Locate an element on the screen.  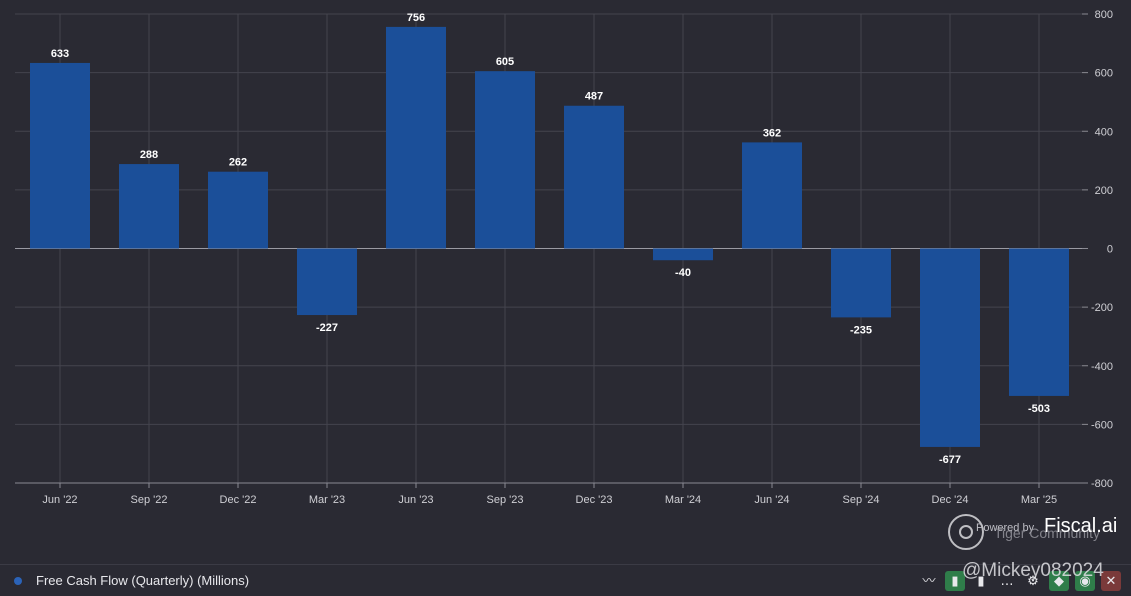
data-label: -235 is located at coordinates (861, 330).